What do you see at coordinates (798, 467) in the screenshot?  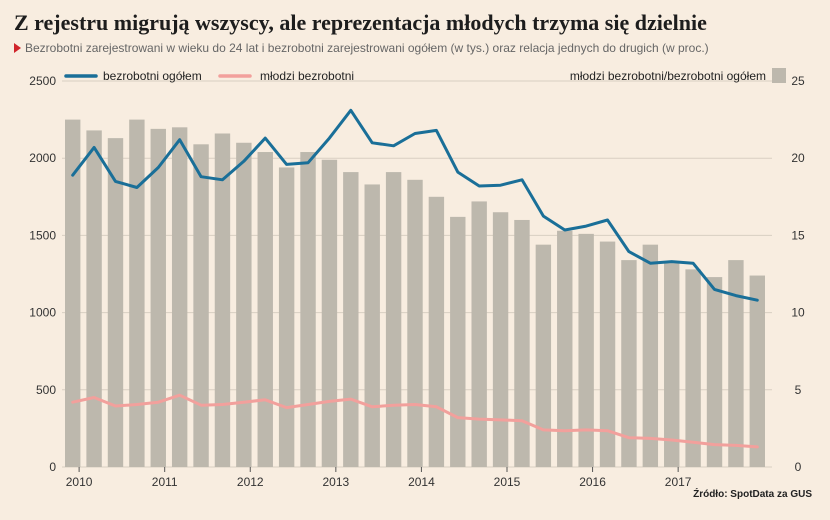 I see `right-axis-tick-label: 0` at bounding box center [798, 467].